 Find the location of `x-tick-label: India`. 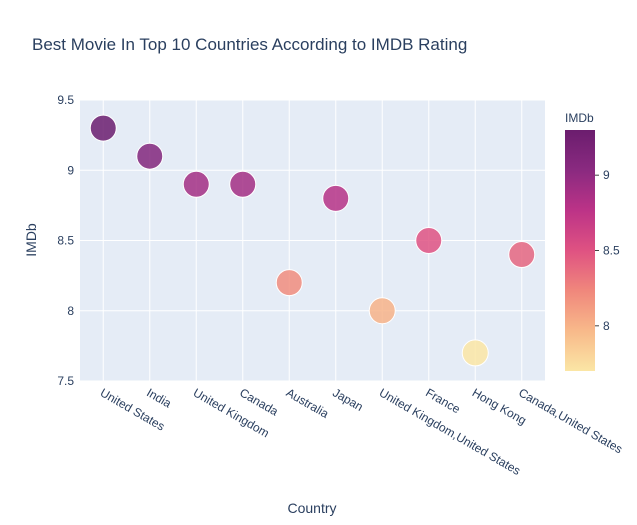

x-tick-label: India is located at coordinates (159, 397).